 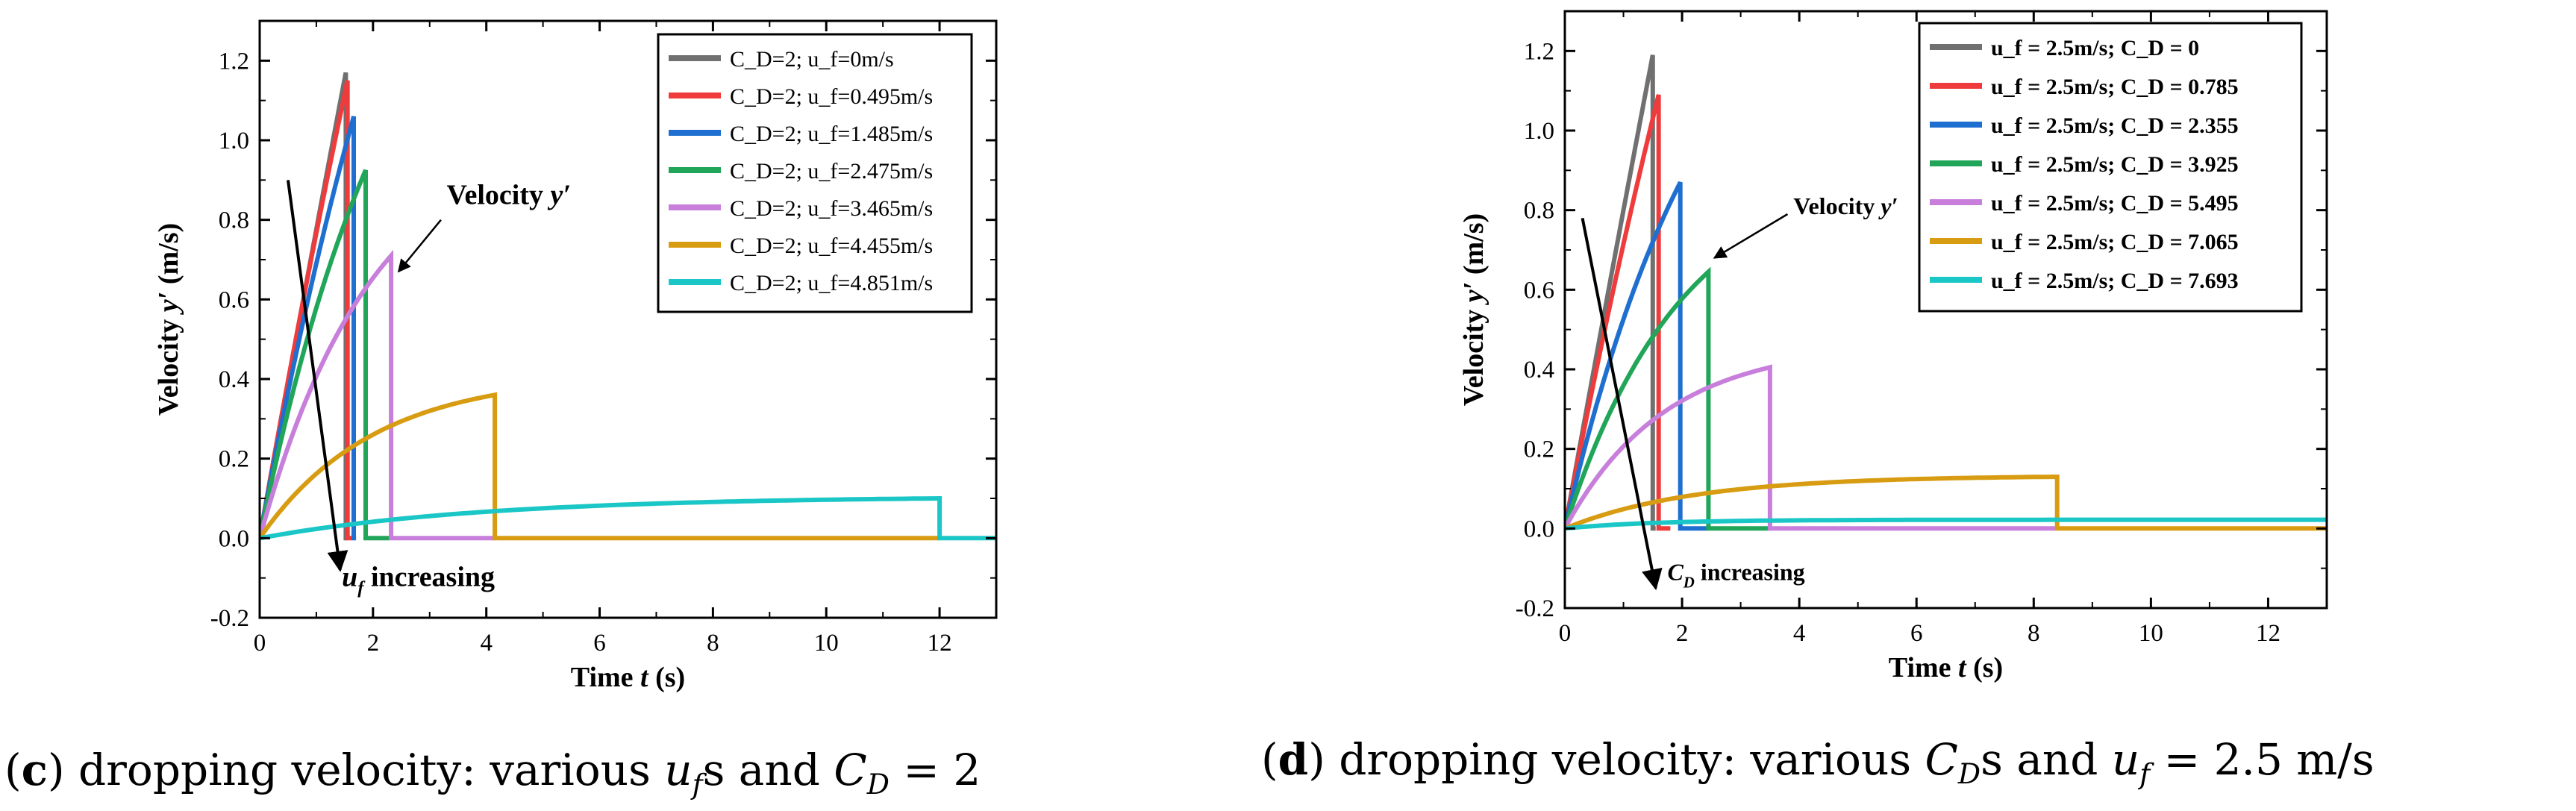 I want to click on legend-label-4: u_f = 2.5m/s; C_D = 3.925, so click(x=2115, y=164).